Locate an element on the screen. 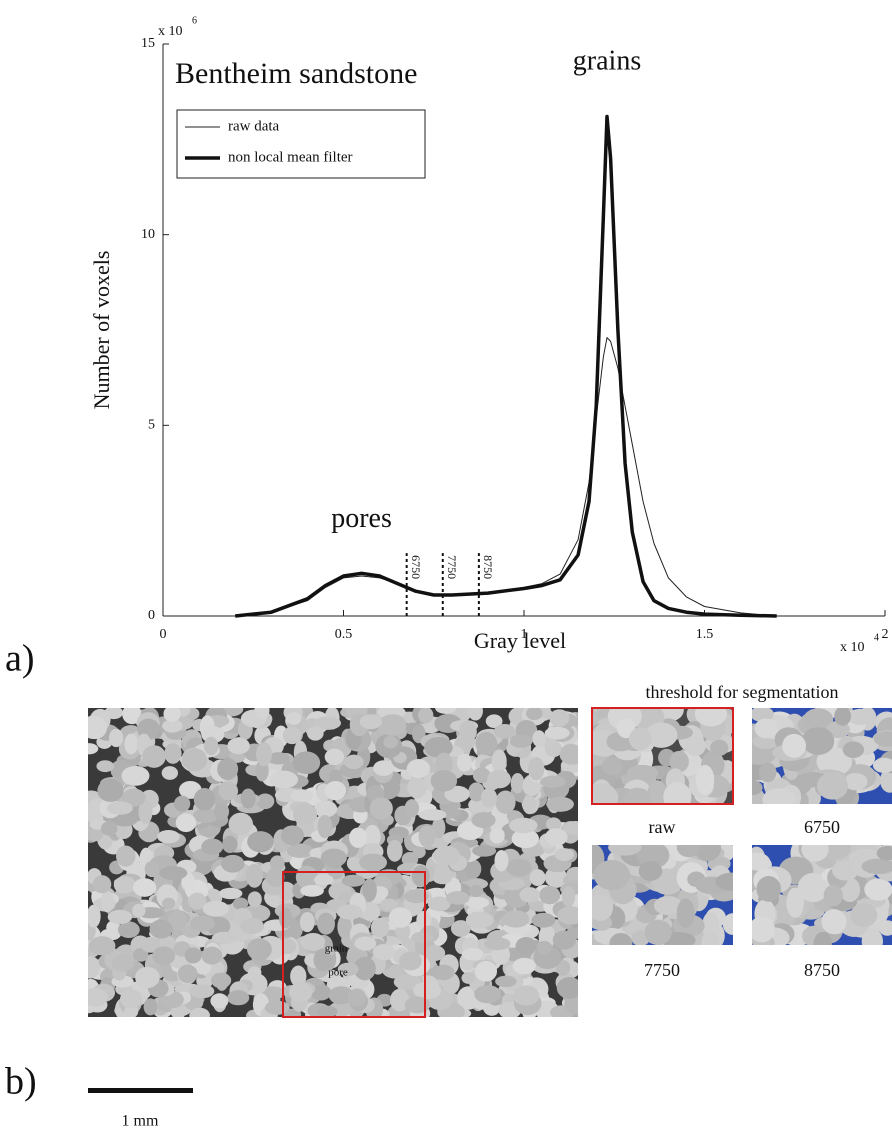 The width and height of the screenshot is (892, 1139). x-tick-label: 1 is located at coordinates (524, 634).